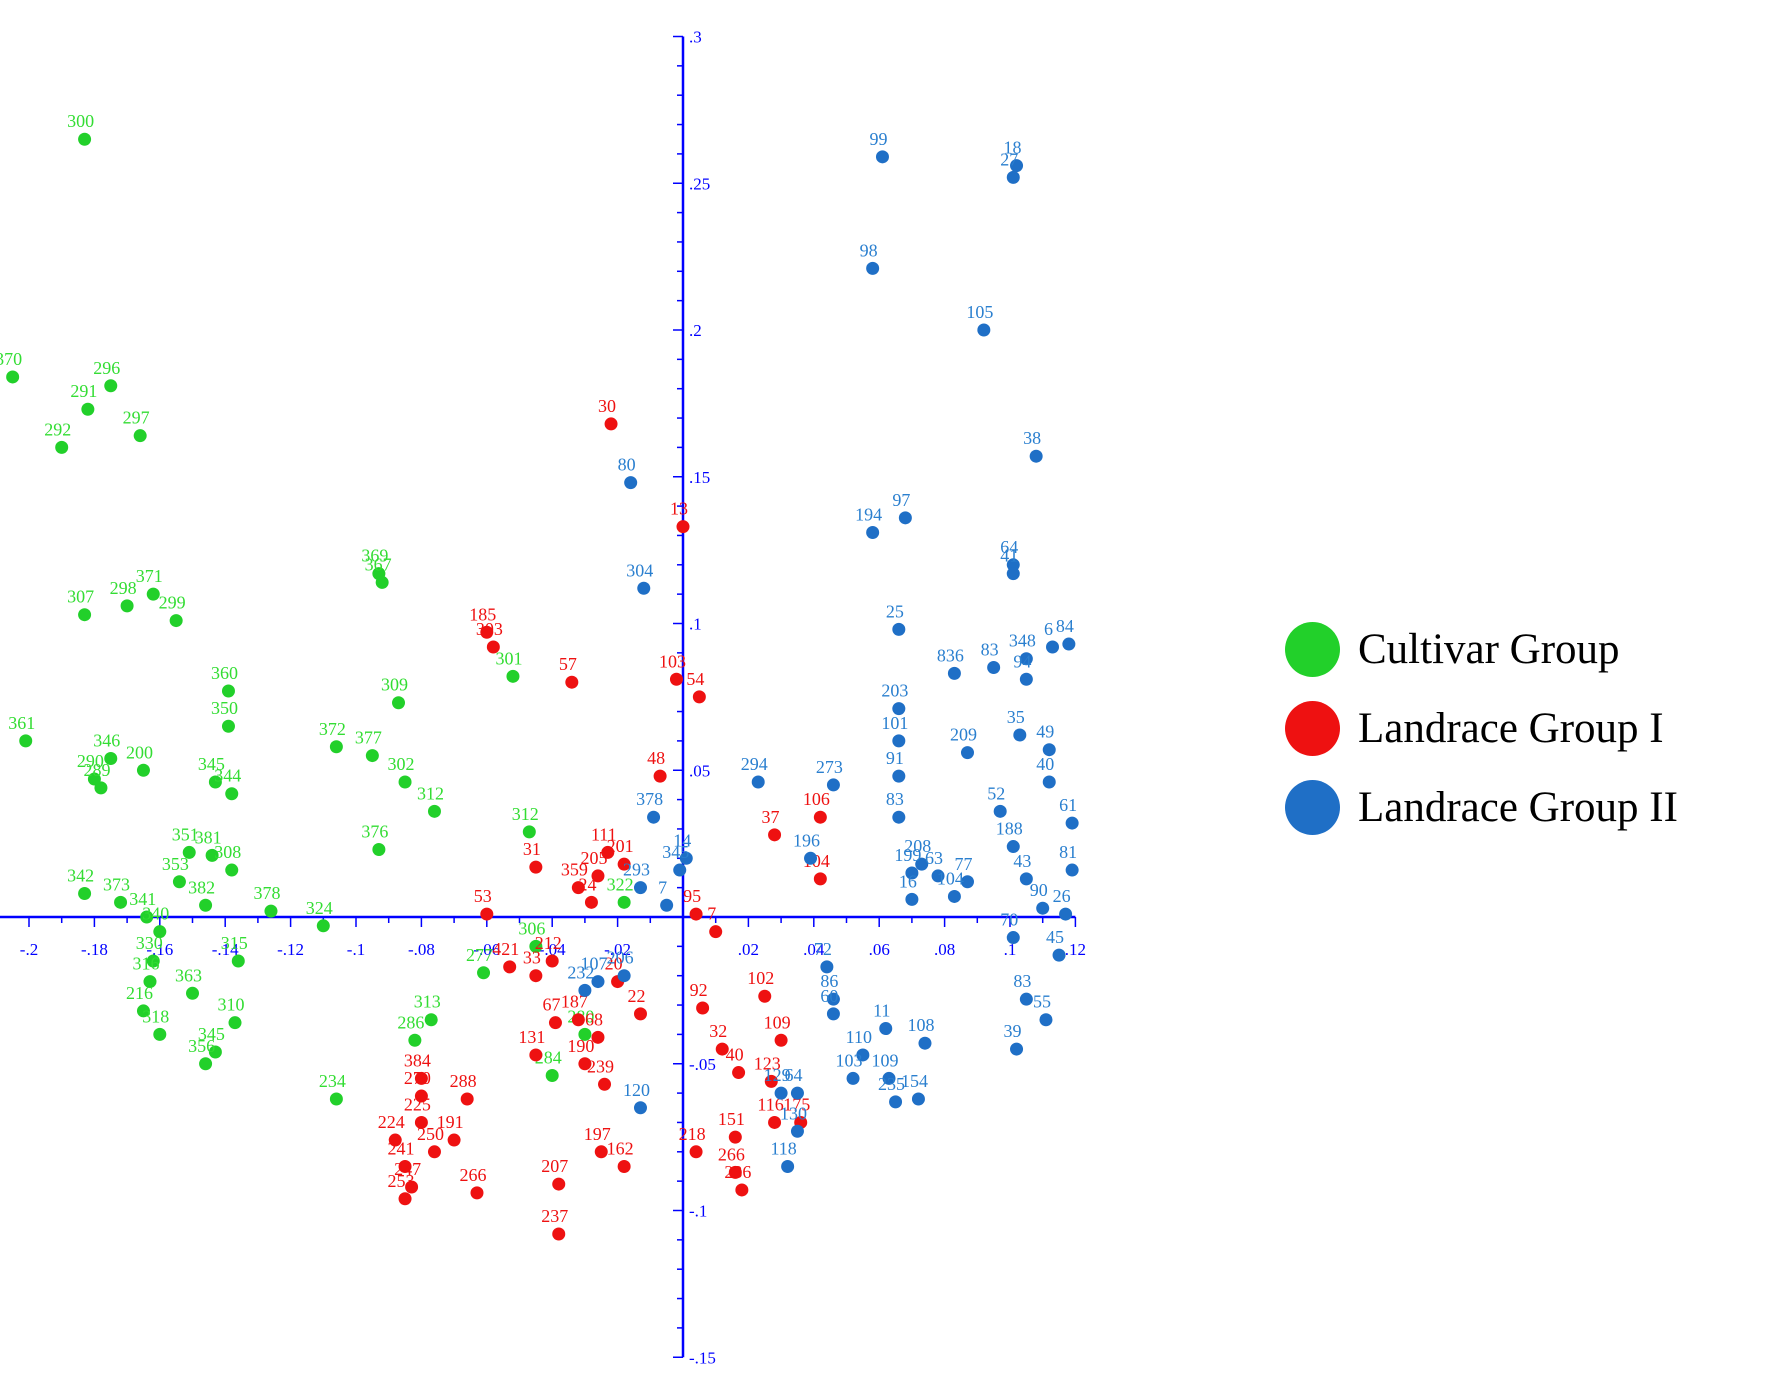 The height and width of the screenshot is (1394, 1772). I want to click on point-label: 55, so click(1042, 1002).